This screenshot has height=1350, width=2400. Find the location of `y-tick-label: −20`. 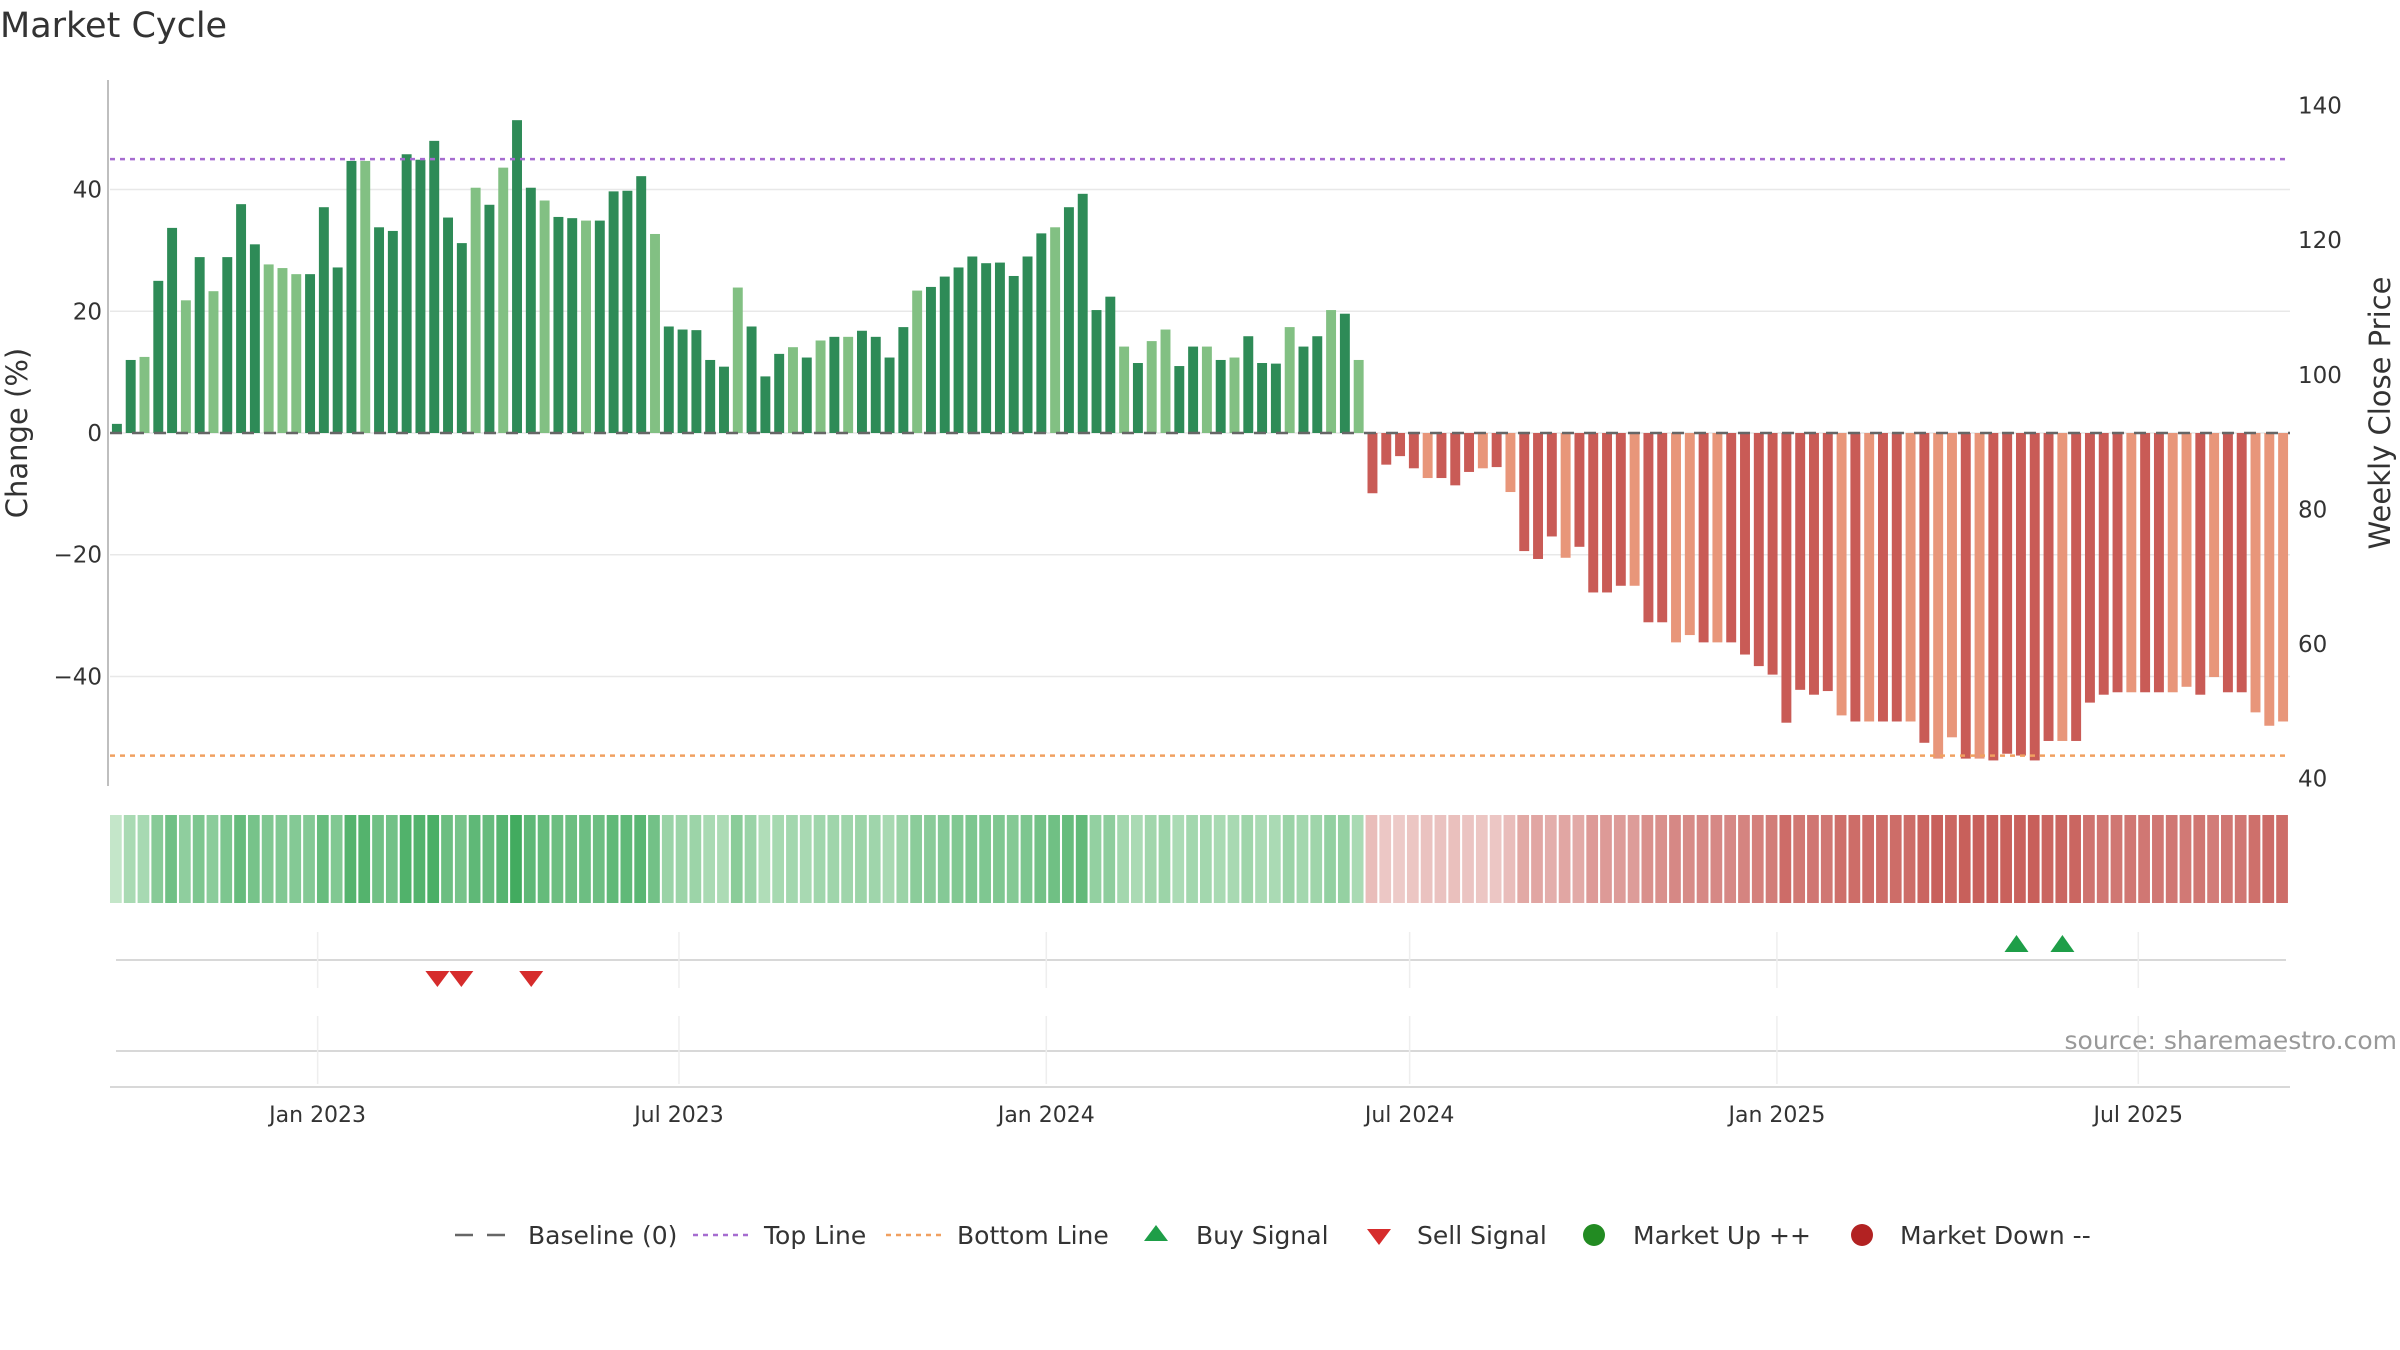

y-tick-label: −20 is located at coordinates (77, 556).